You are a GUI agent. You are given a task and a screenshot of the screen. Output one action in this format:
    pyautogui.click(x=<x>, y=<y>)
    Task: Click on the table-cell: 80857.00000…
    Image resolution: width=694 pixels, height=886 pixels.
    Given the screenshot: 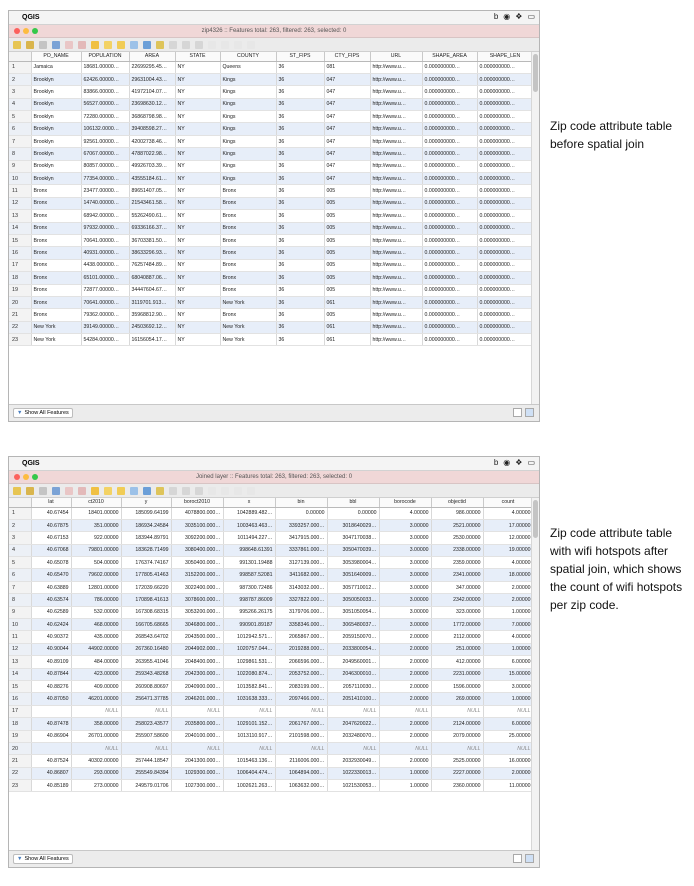 What is the action you would take?
    pyautogui.click(x=105, y=167)
    